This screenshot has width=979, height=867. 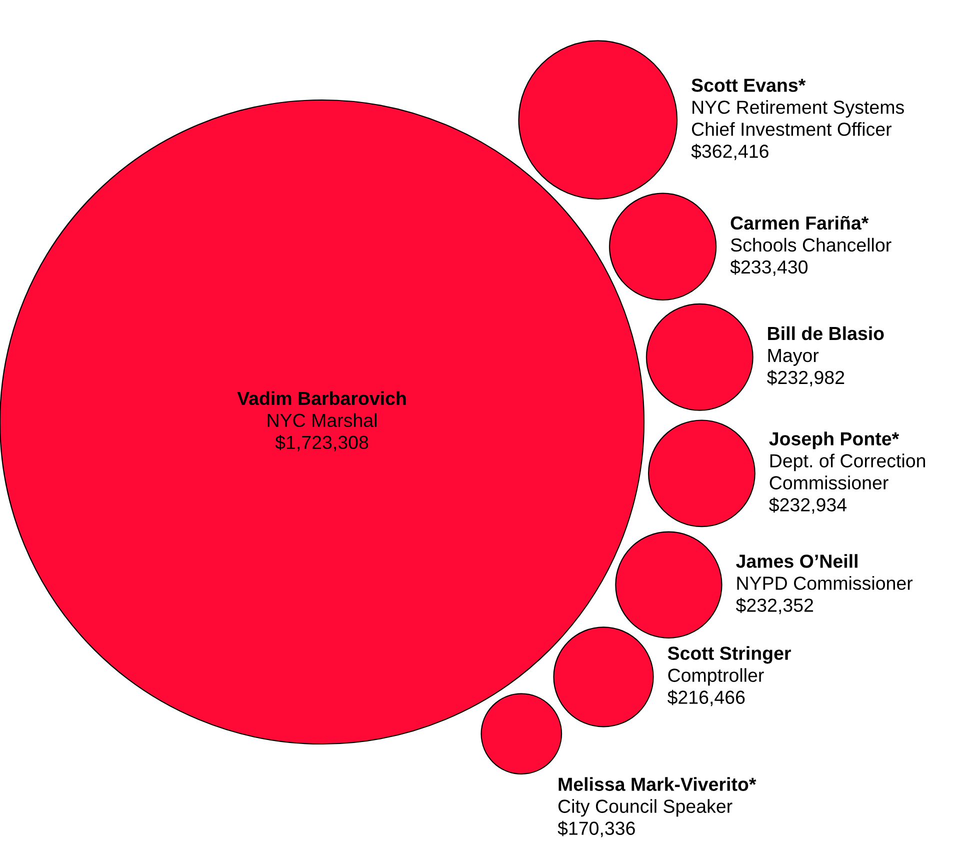 I want to click on text: Schools Chancellor, so click(x=811, y=245).